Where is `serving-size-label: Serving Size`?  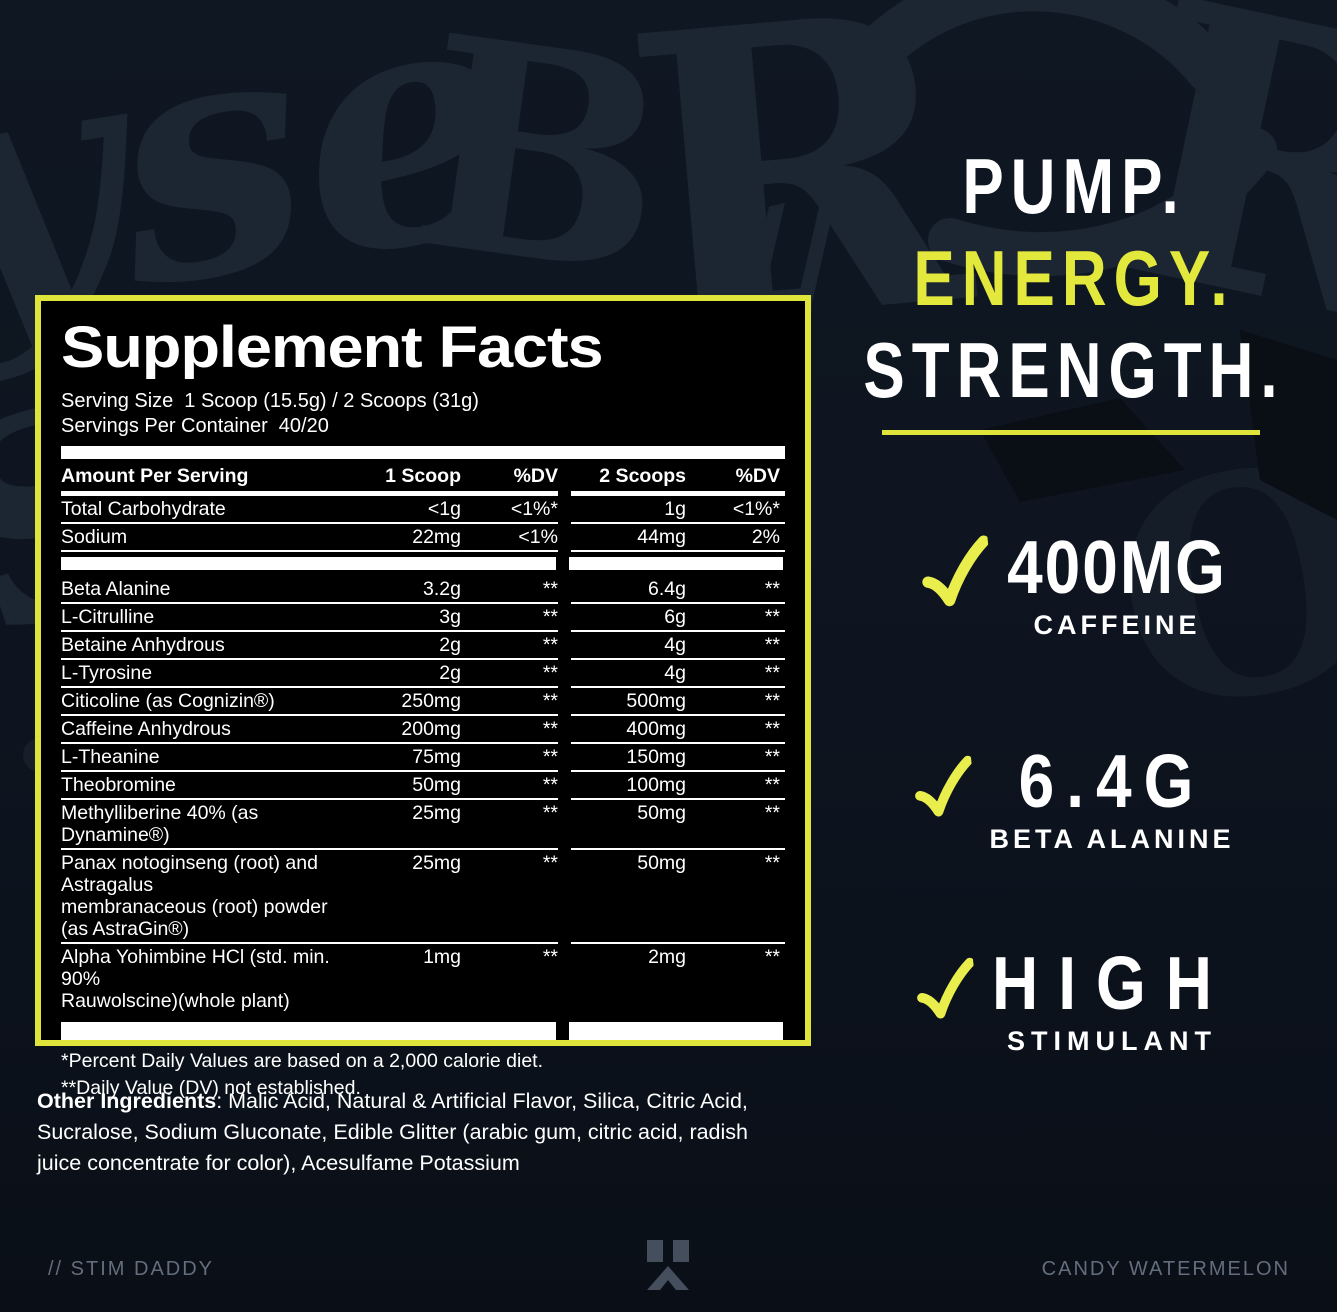 serving-size-label: Serving Size is located at coordinates (117, 401).